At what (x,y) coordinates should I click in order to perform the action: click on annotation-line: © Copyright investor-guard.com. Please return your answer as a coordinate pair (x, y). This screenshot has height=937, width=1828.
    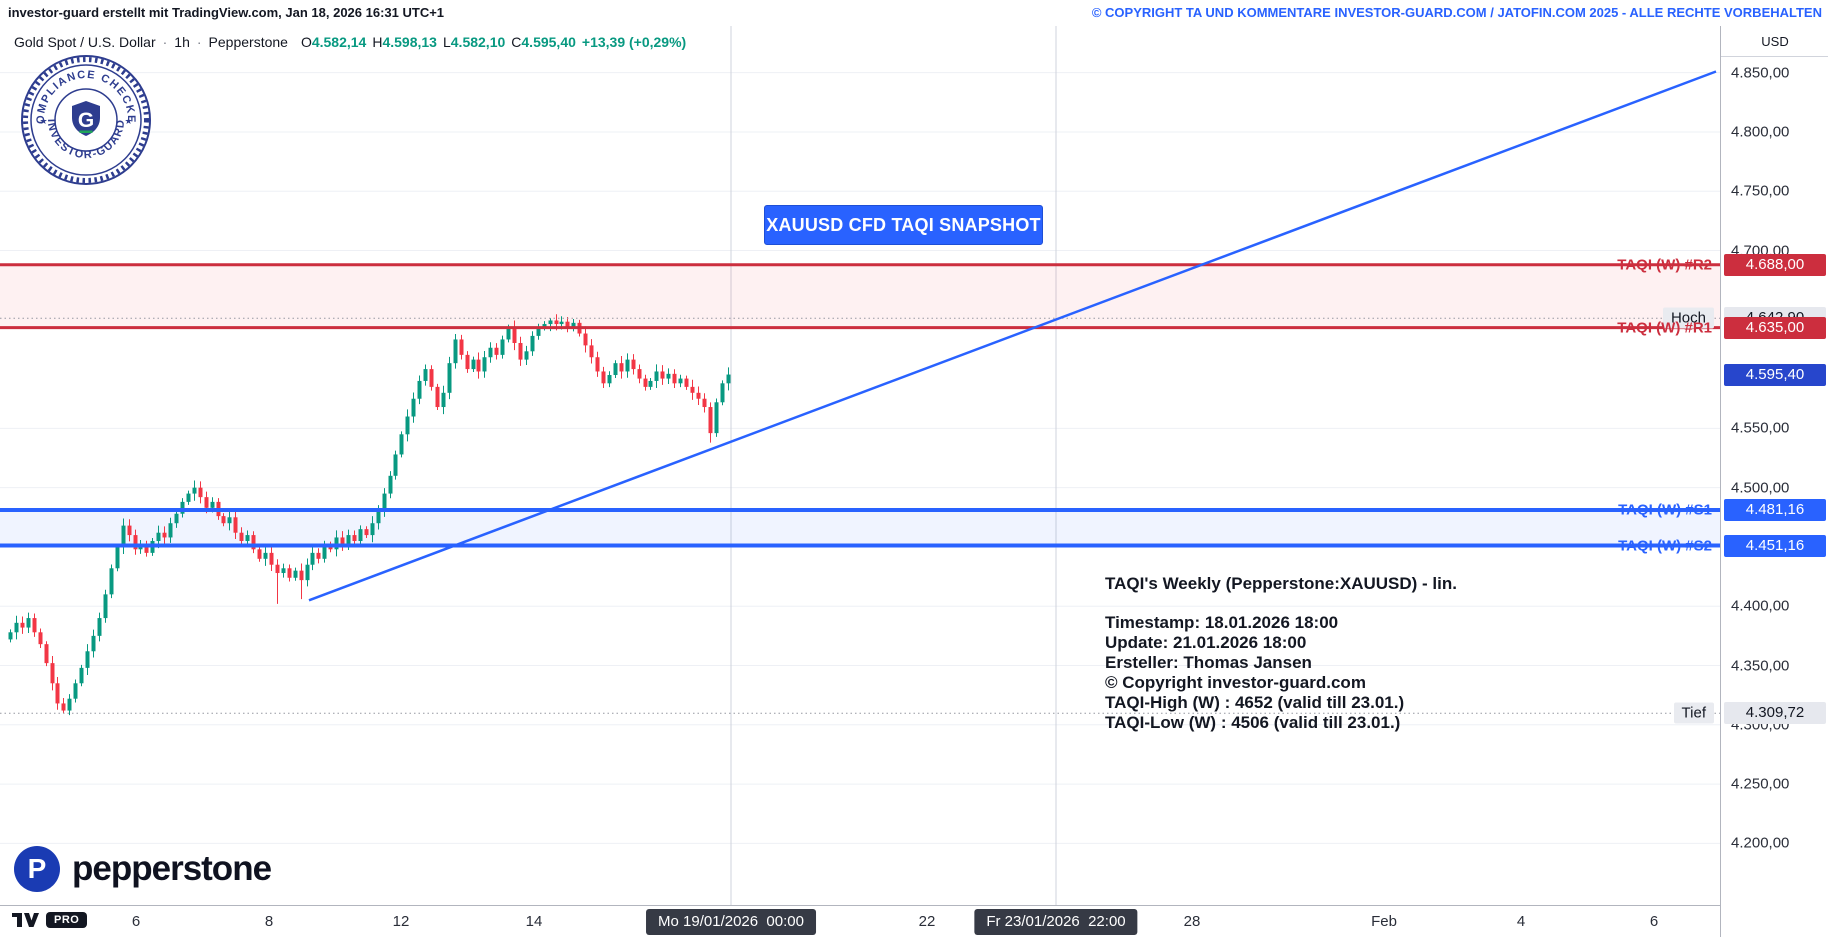
    Looking at the image, I should click on (1235, 682).